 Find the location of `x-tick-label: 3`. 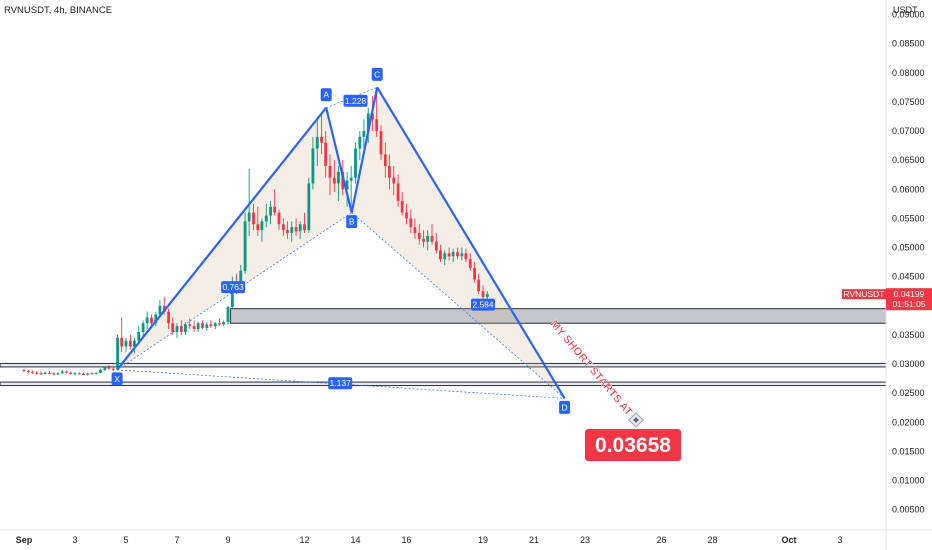

x-tick-label: 3 is located at coordinates (74, 540).